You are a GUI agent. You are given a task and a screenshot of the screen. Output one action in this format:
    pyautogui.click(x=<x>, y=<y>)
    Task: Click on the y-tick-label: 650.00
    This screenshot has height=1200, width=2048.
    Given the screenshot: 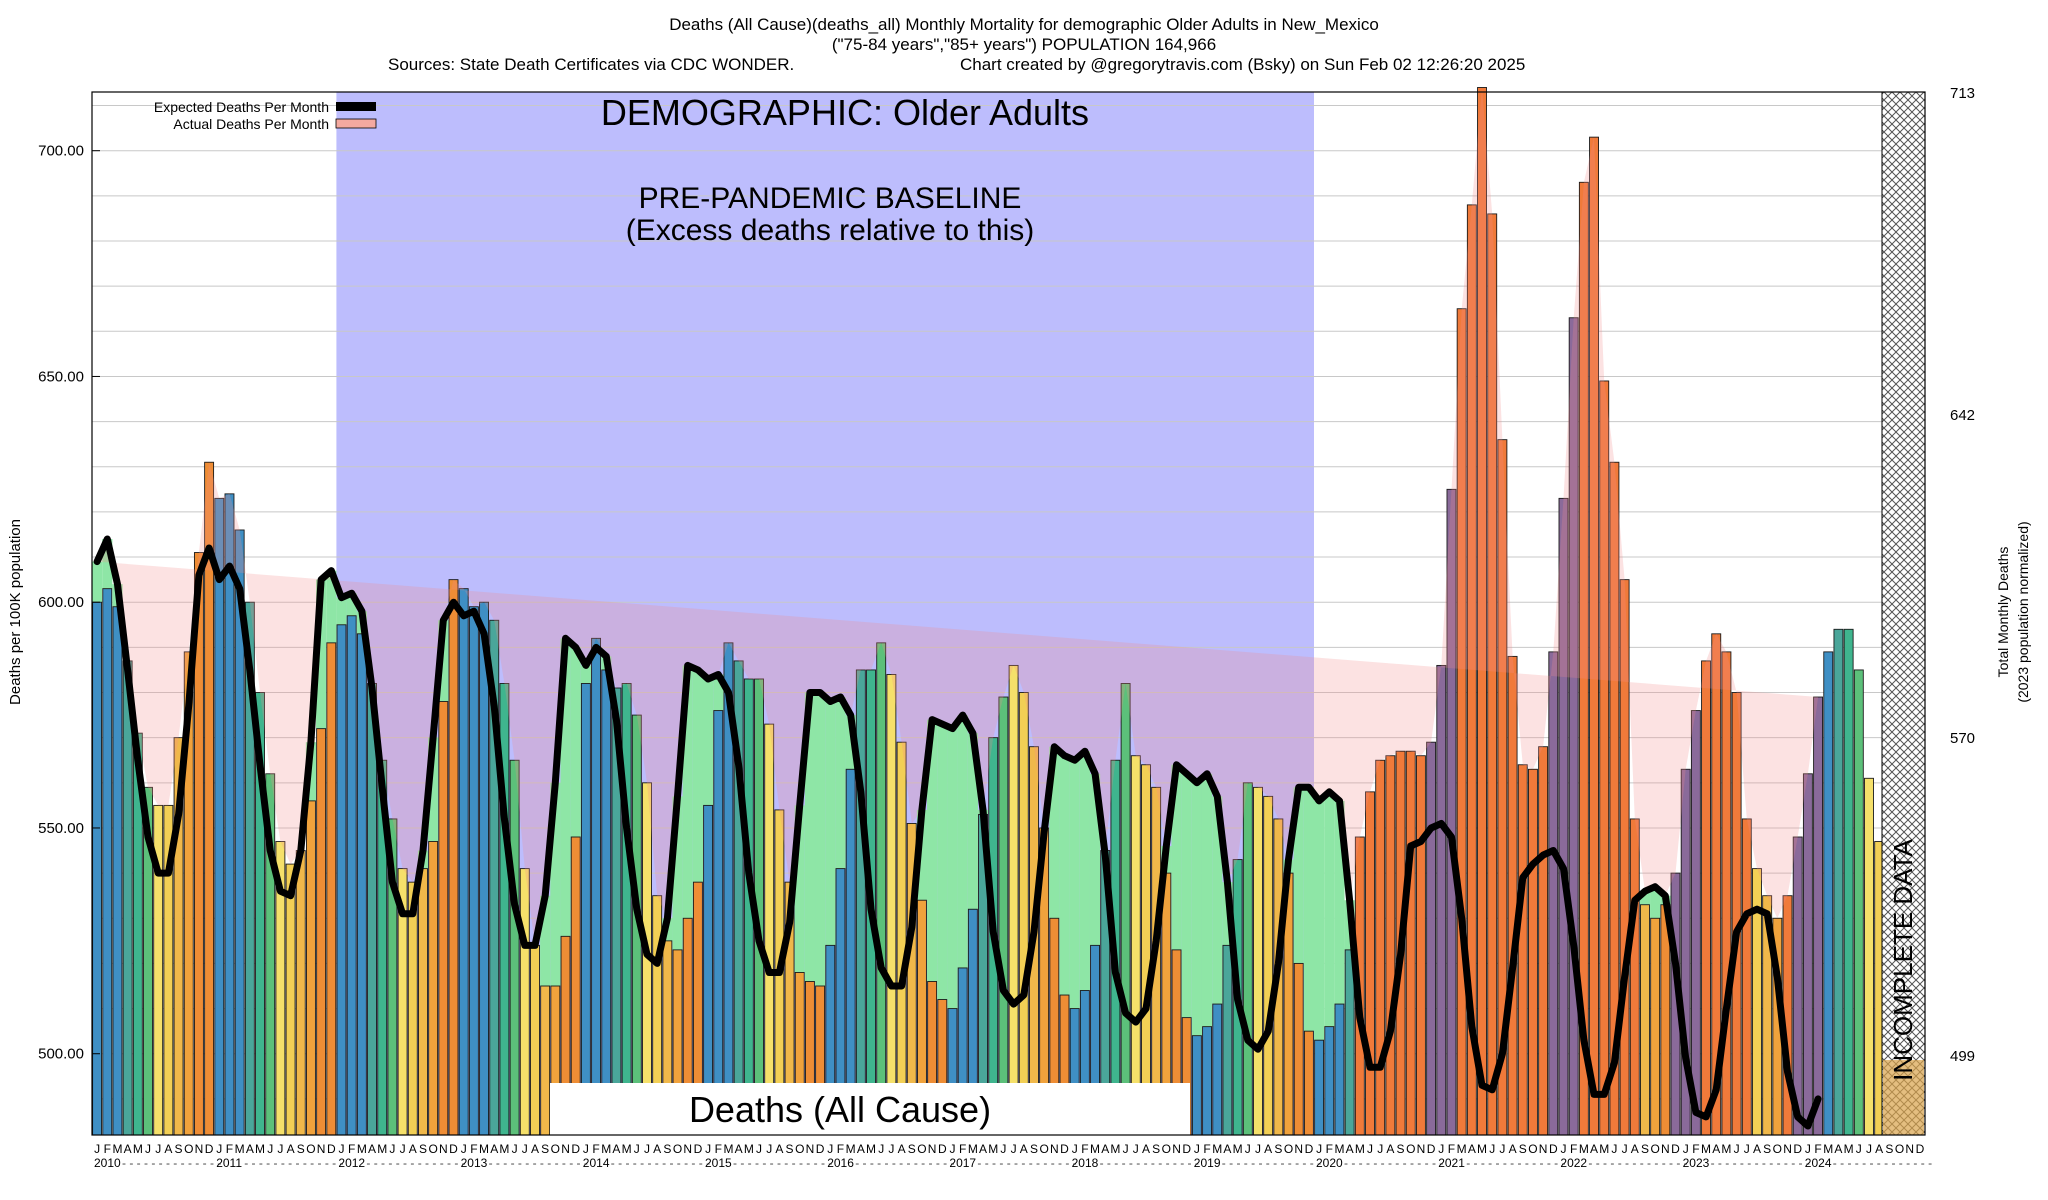 What is the action you would take?
    pyautogui.click(x=61, y=376)
    